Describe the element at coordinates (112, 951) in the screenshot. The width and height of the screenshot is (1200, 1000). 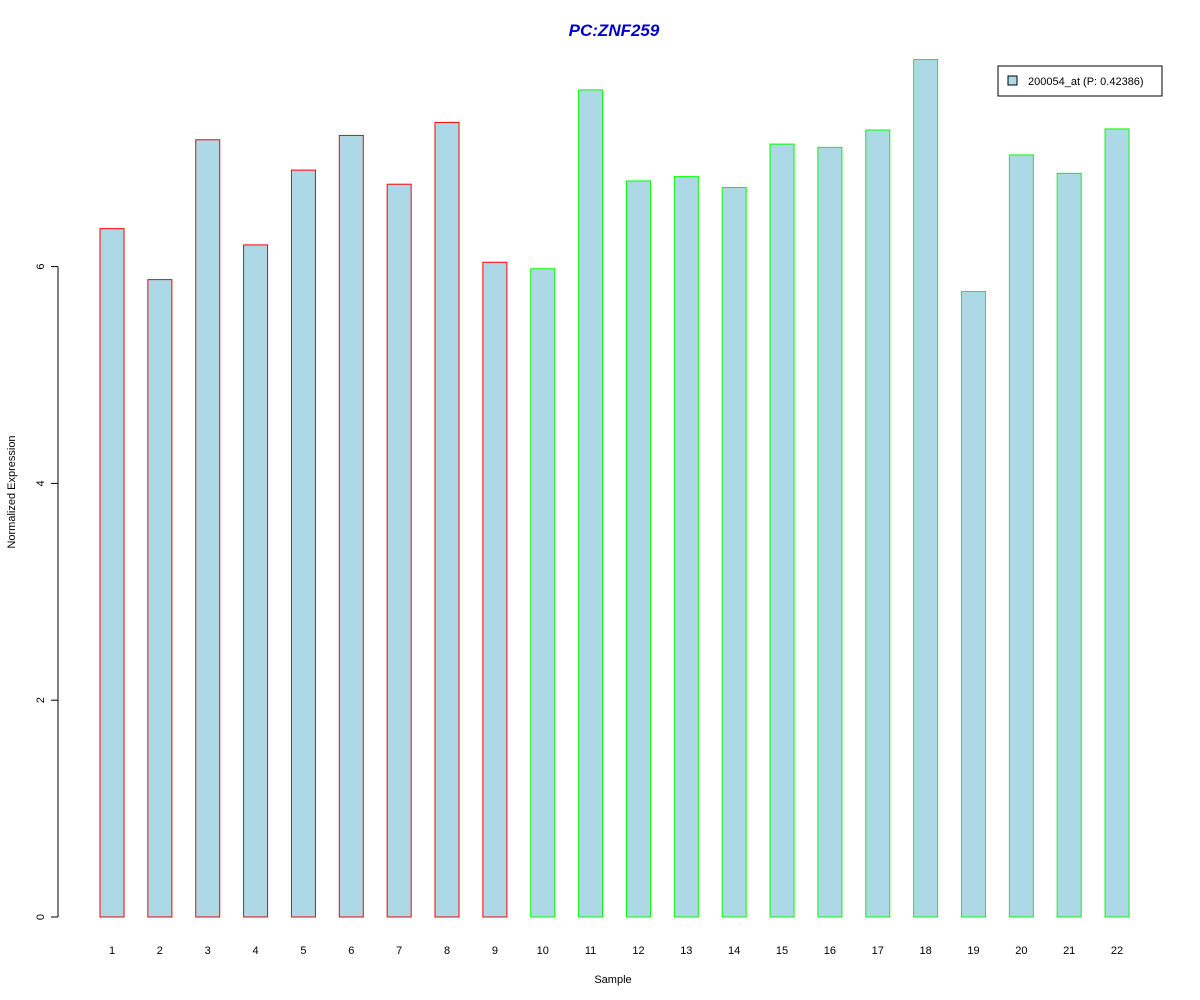
I see `x-tick-label-1: 1` at that location.